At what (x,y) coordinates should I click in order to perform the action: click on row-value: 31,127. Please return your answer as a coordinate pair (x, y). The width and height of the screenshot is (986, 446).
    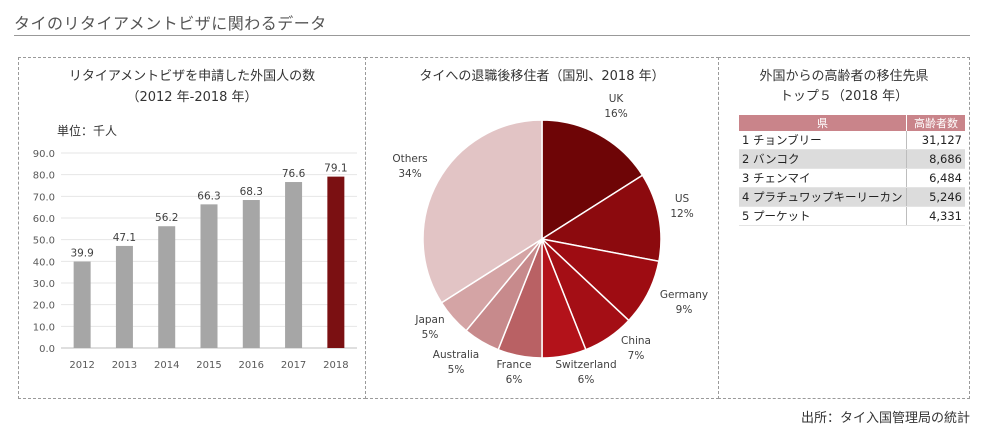
    Looking at the image, I should click on (935, 140).